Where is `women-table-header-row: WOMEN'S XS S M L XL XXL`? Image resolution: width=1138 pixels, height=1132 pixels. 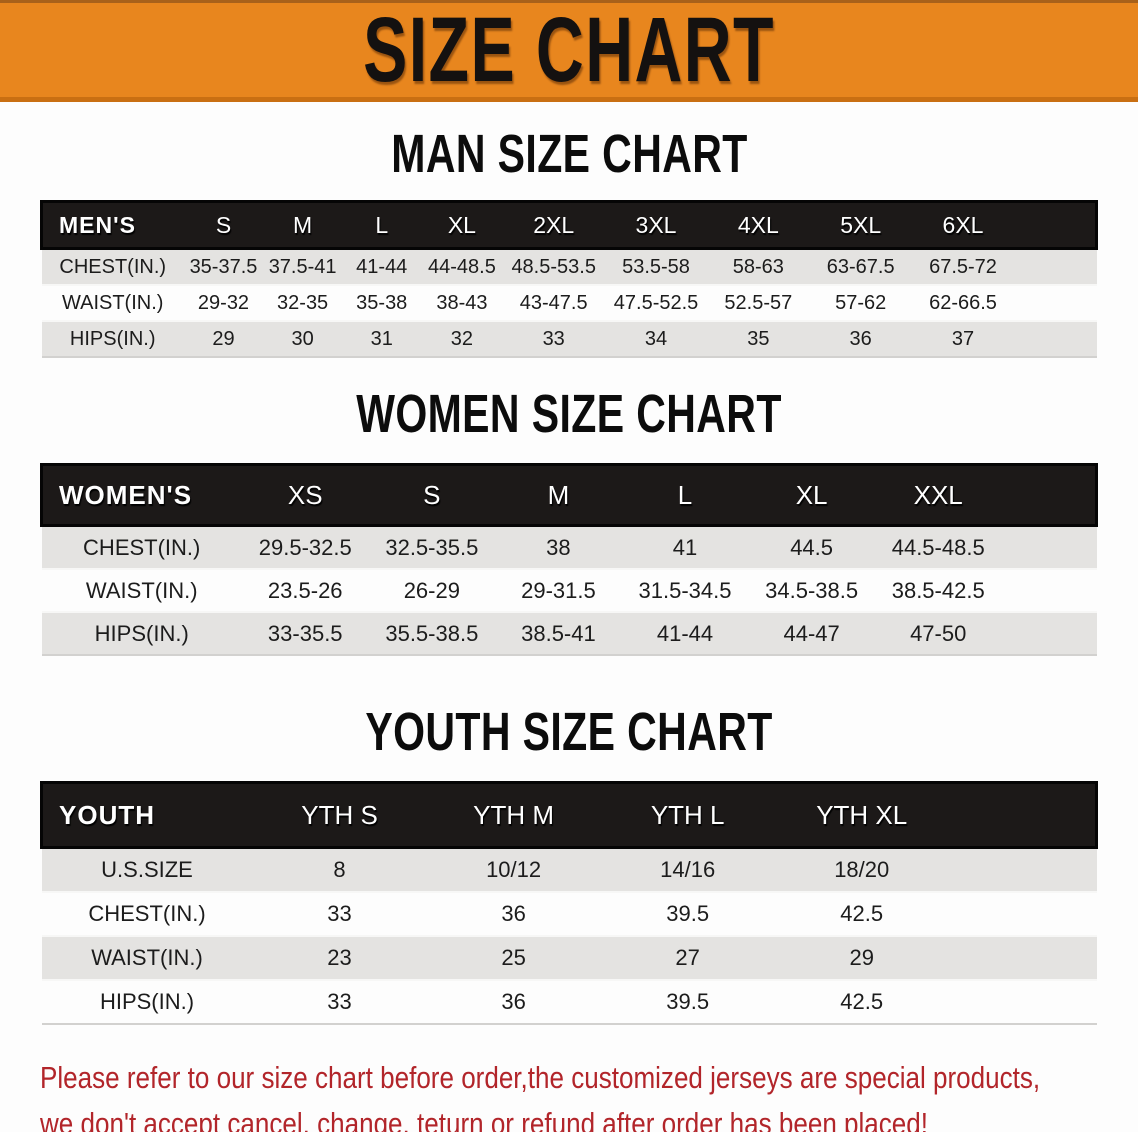 women-table-header-row: WOMEN'S XS S M L XL XXL is located at coordinates (568, 495).